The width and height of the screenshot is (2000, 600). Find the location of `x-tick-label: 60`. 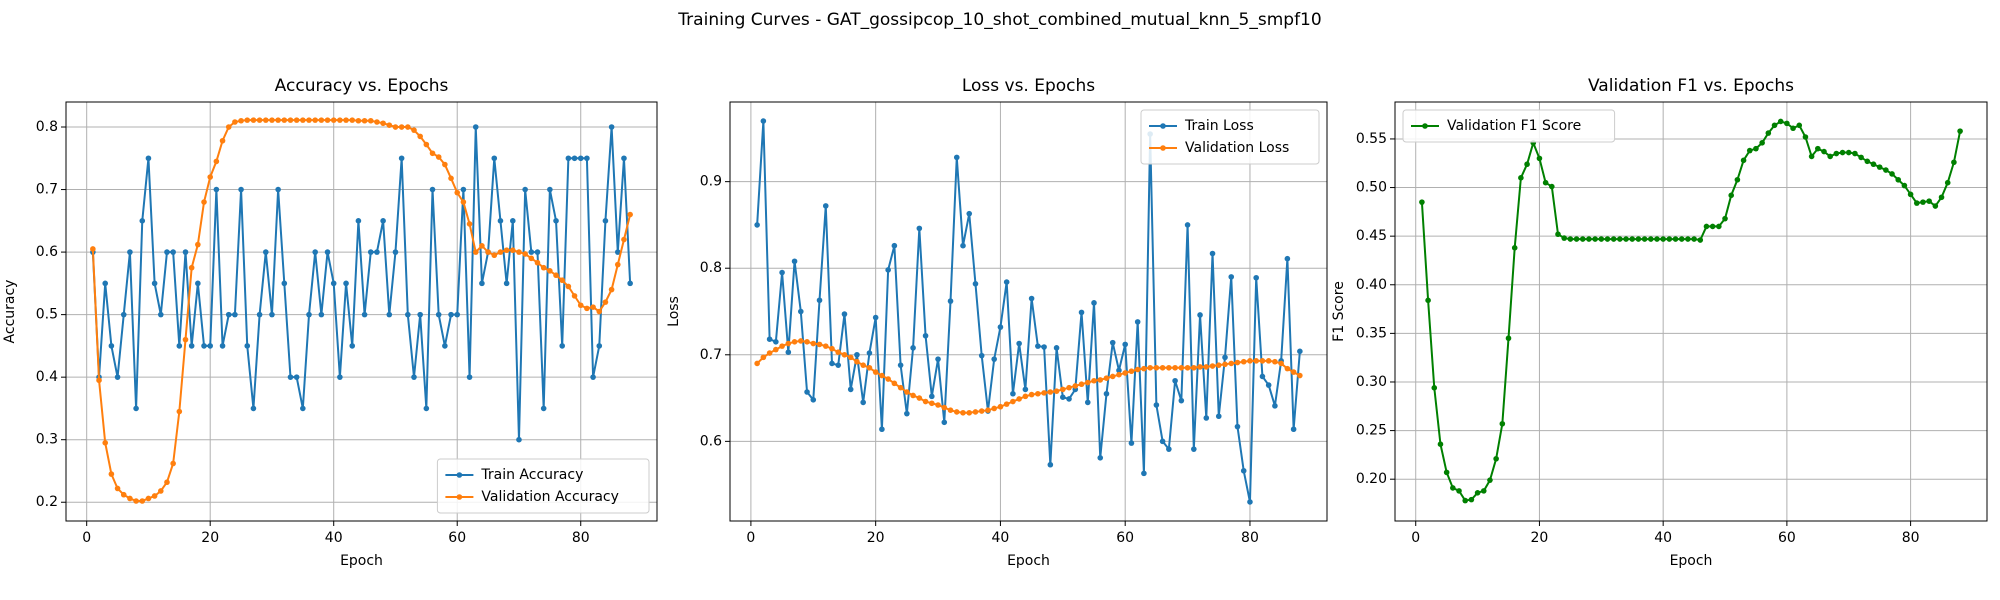

x-tick-label: 60 is located at coordinates (1125, 538).